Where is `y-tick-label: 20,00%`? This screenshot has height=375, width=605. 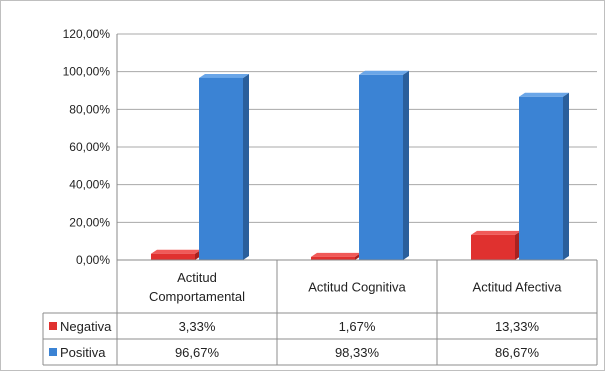
y-tick-label: 20,00% is located at coordinates (89, 222).